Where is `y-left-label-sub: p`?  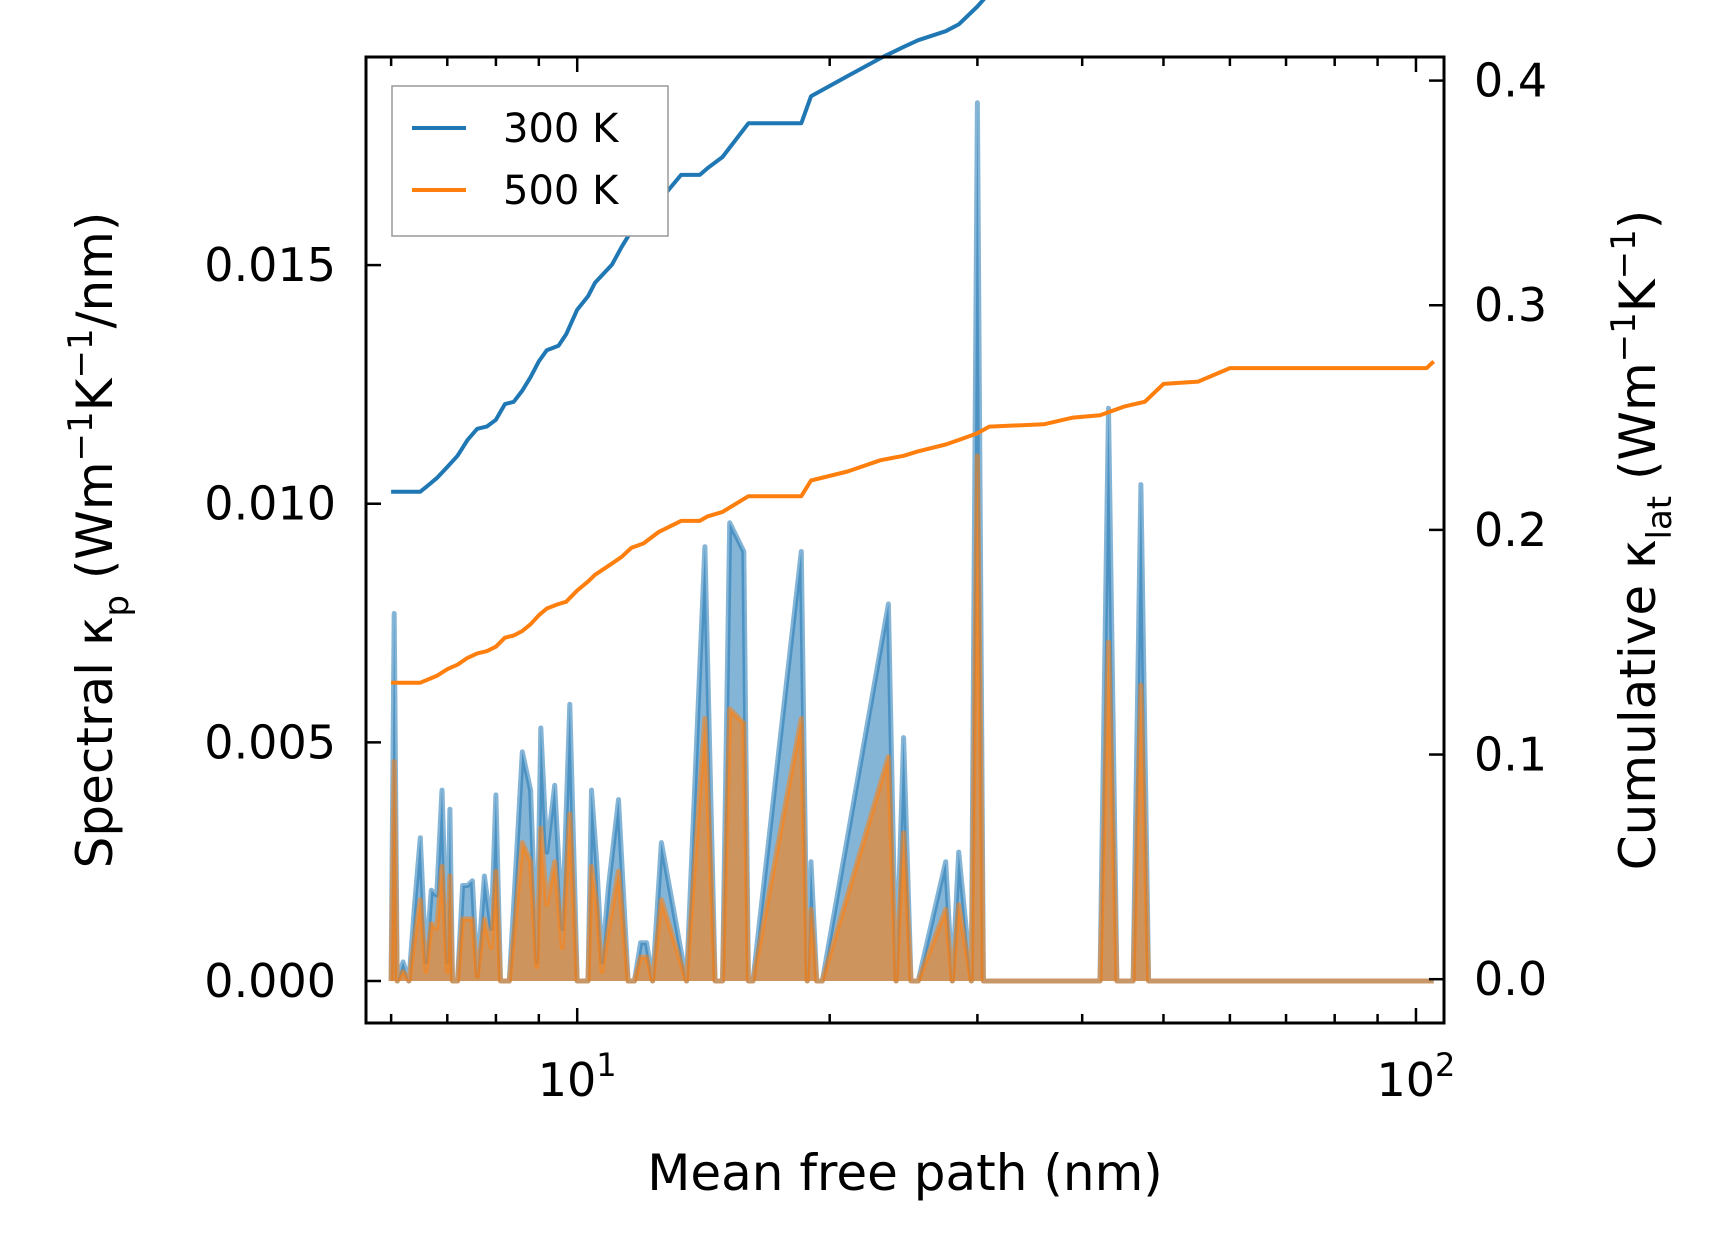 y-left-label-sub: p is located at coordinates (117, 606).